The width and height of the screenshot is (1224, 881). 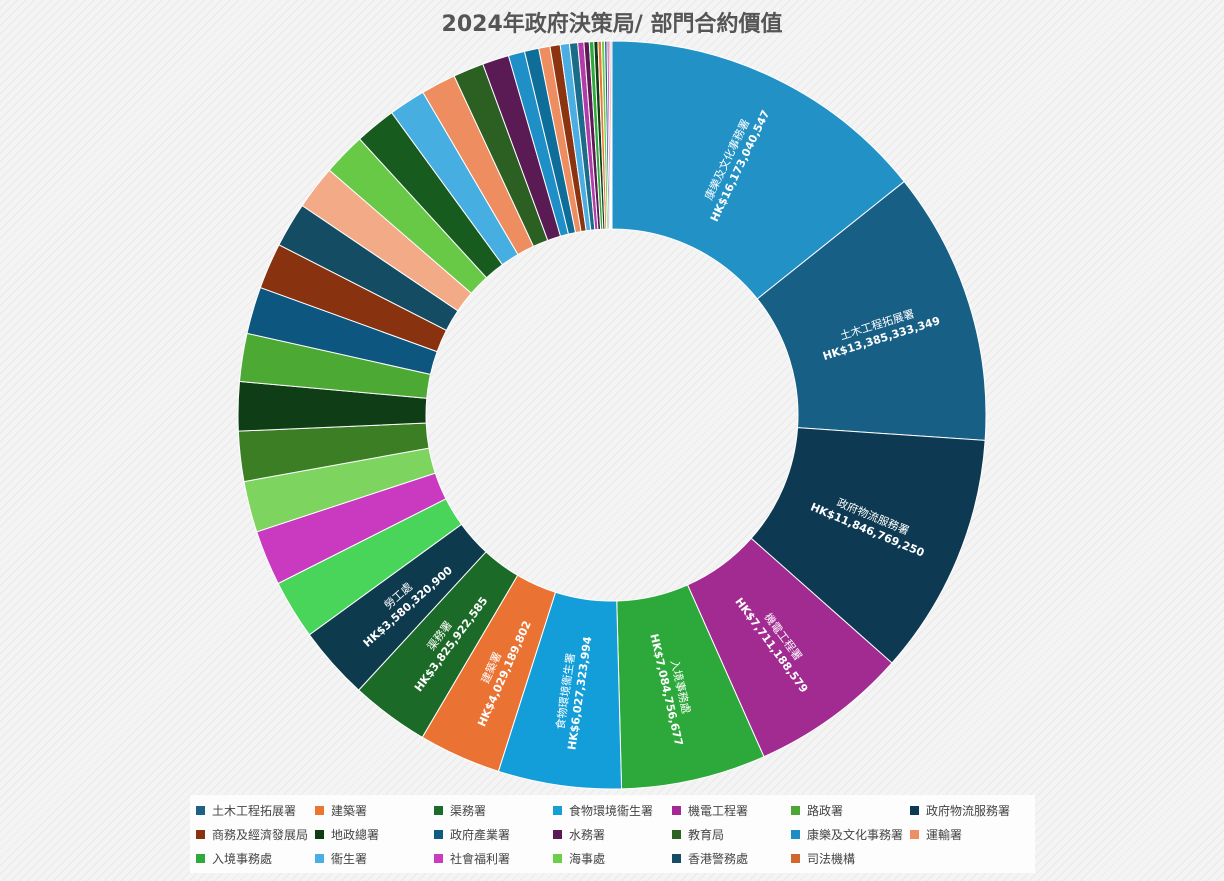 I want to click on legend-item-16: 社會福利署, so click(x=493, y=858).